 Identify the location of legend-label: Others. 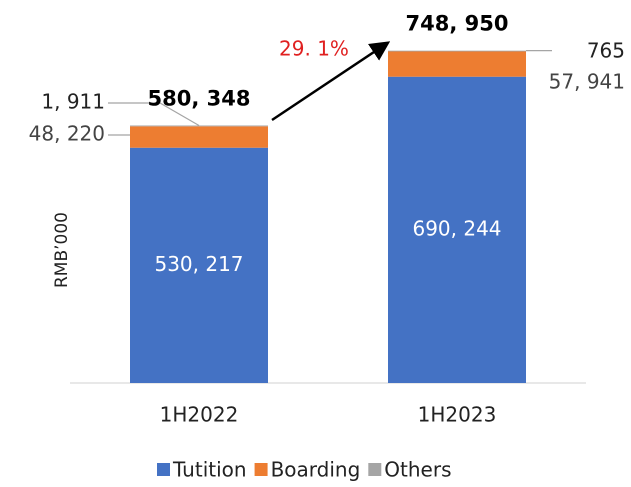
(417, 470).